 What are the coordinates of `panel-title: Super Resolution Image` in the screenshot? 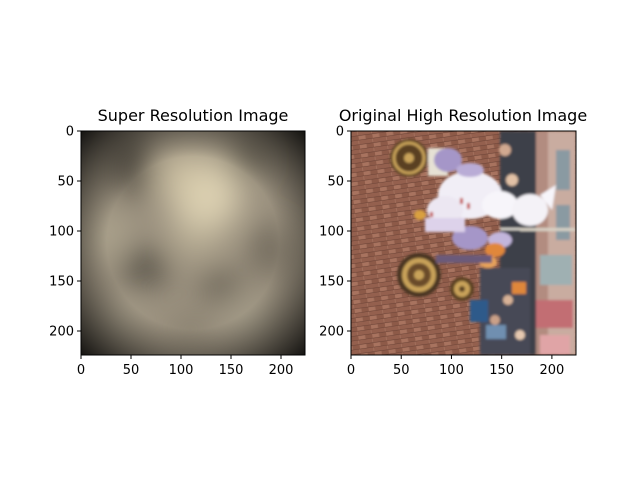 It's located at (193, 115).